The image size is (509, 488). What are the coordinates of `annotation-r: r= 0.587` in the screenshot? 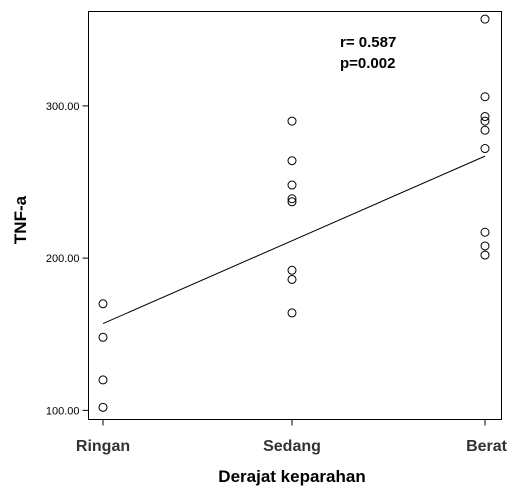 It's located at (368, 42).